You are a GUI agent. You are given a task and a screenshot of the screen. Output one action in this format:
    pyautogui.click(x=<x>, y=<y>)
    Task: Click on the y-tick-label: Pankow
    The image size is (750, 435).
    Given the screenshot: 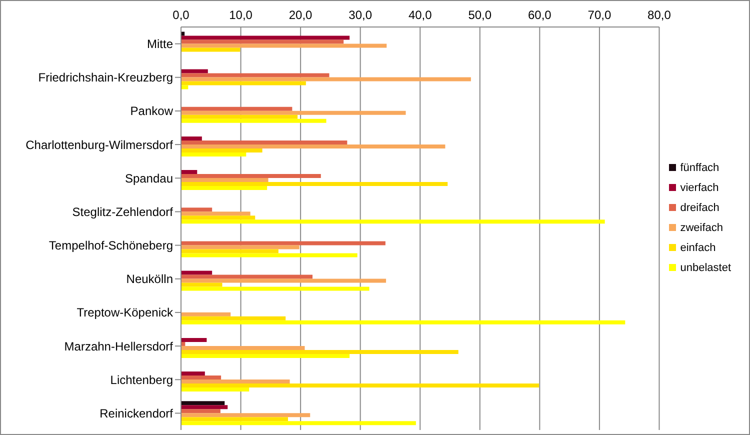 What is the action you would take?
    pyautogui.click(x=152, y=111)
    